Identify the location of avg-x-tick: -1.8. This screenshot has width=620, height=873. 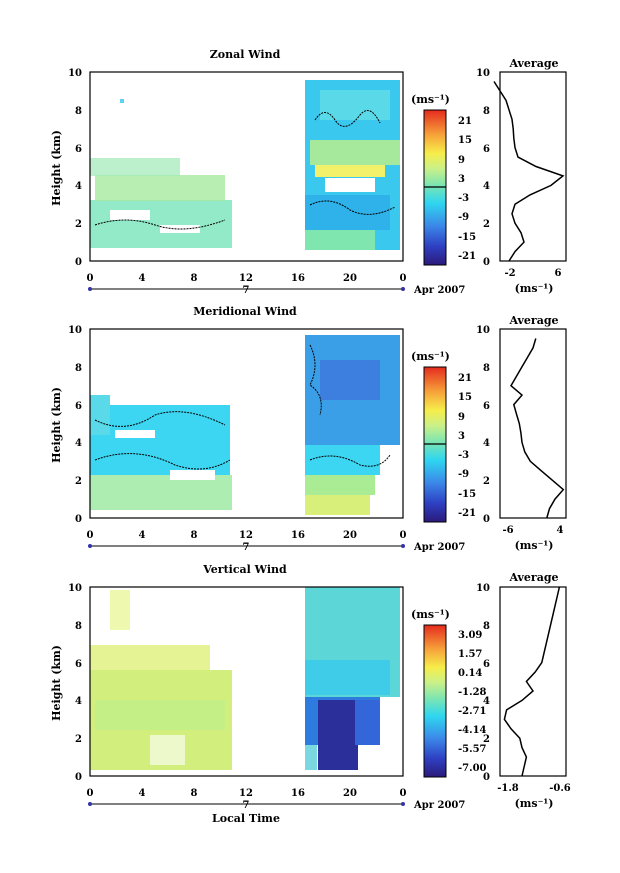
(508, 788).